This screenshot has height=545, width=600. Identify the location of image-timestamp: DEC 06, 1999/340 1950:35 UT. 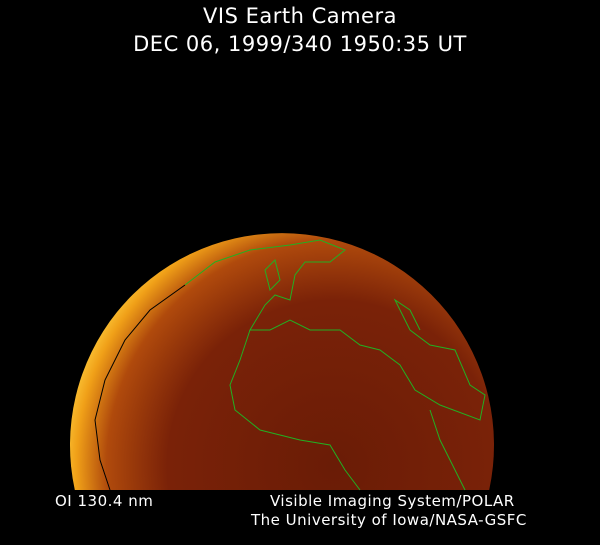
(300, 44).